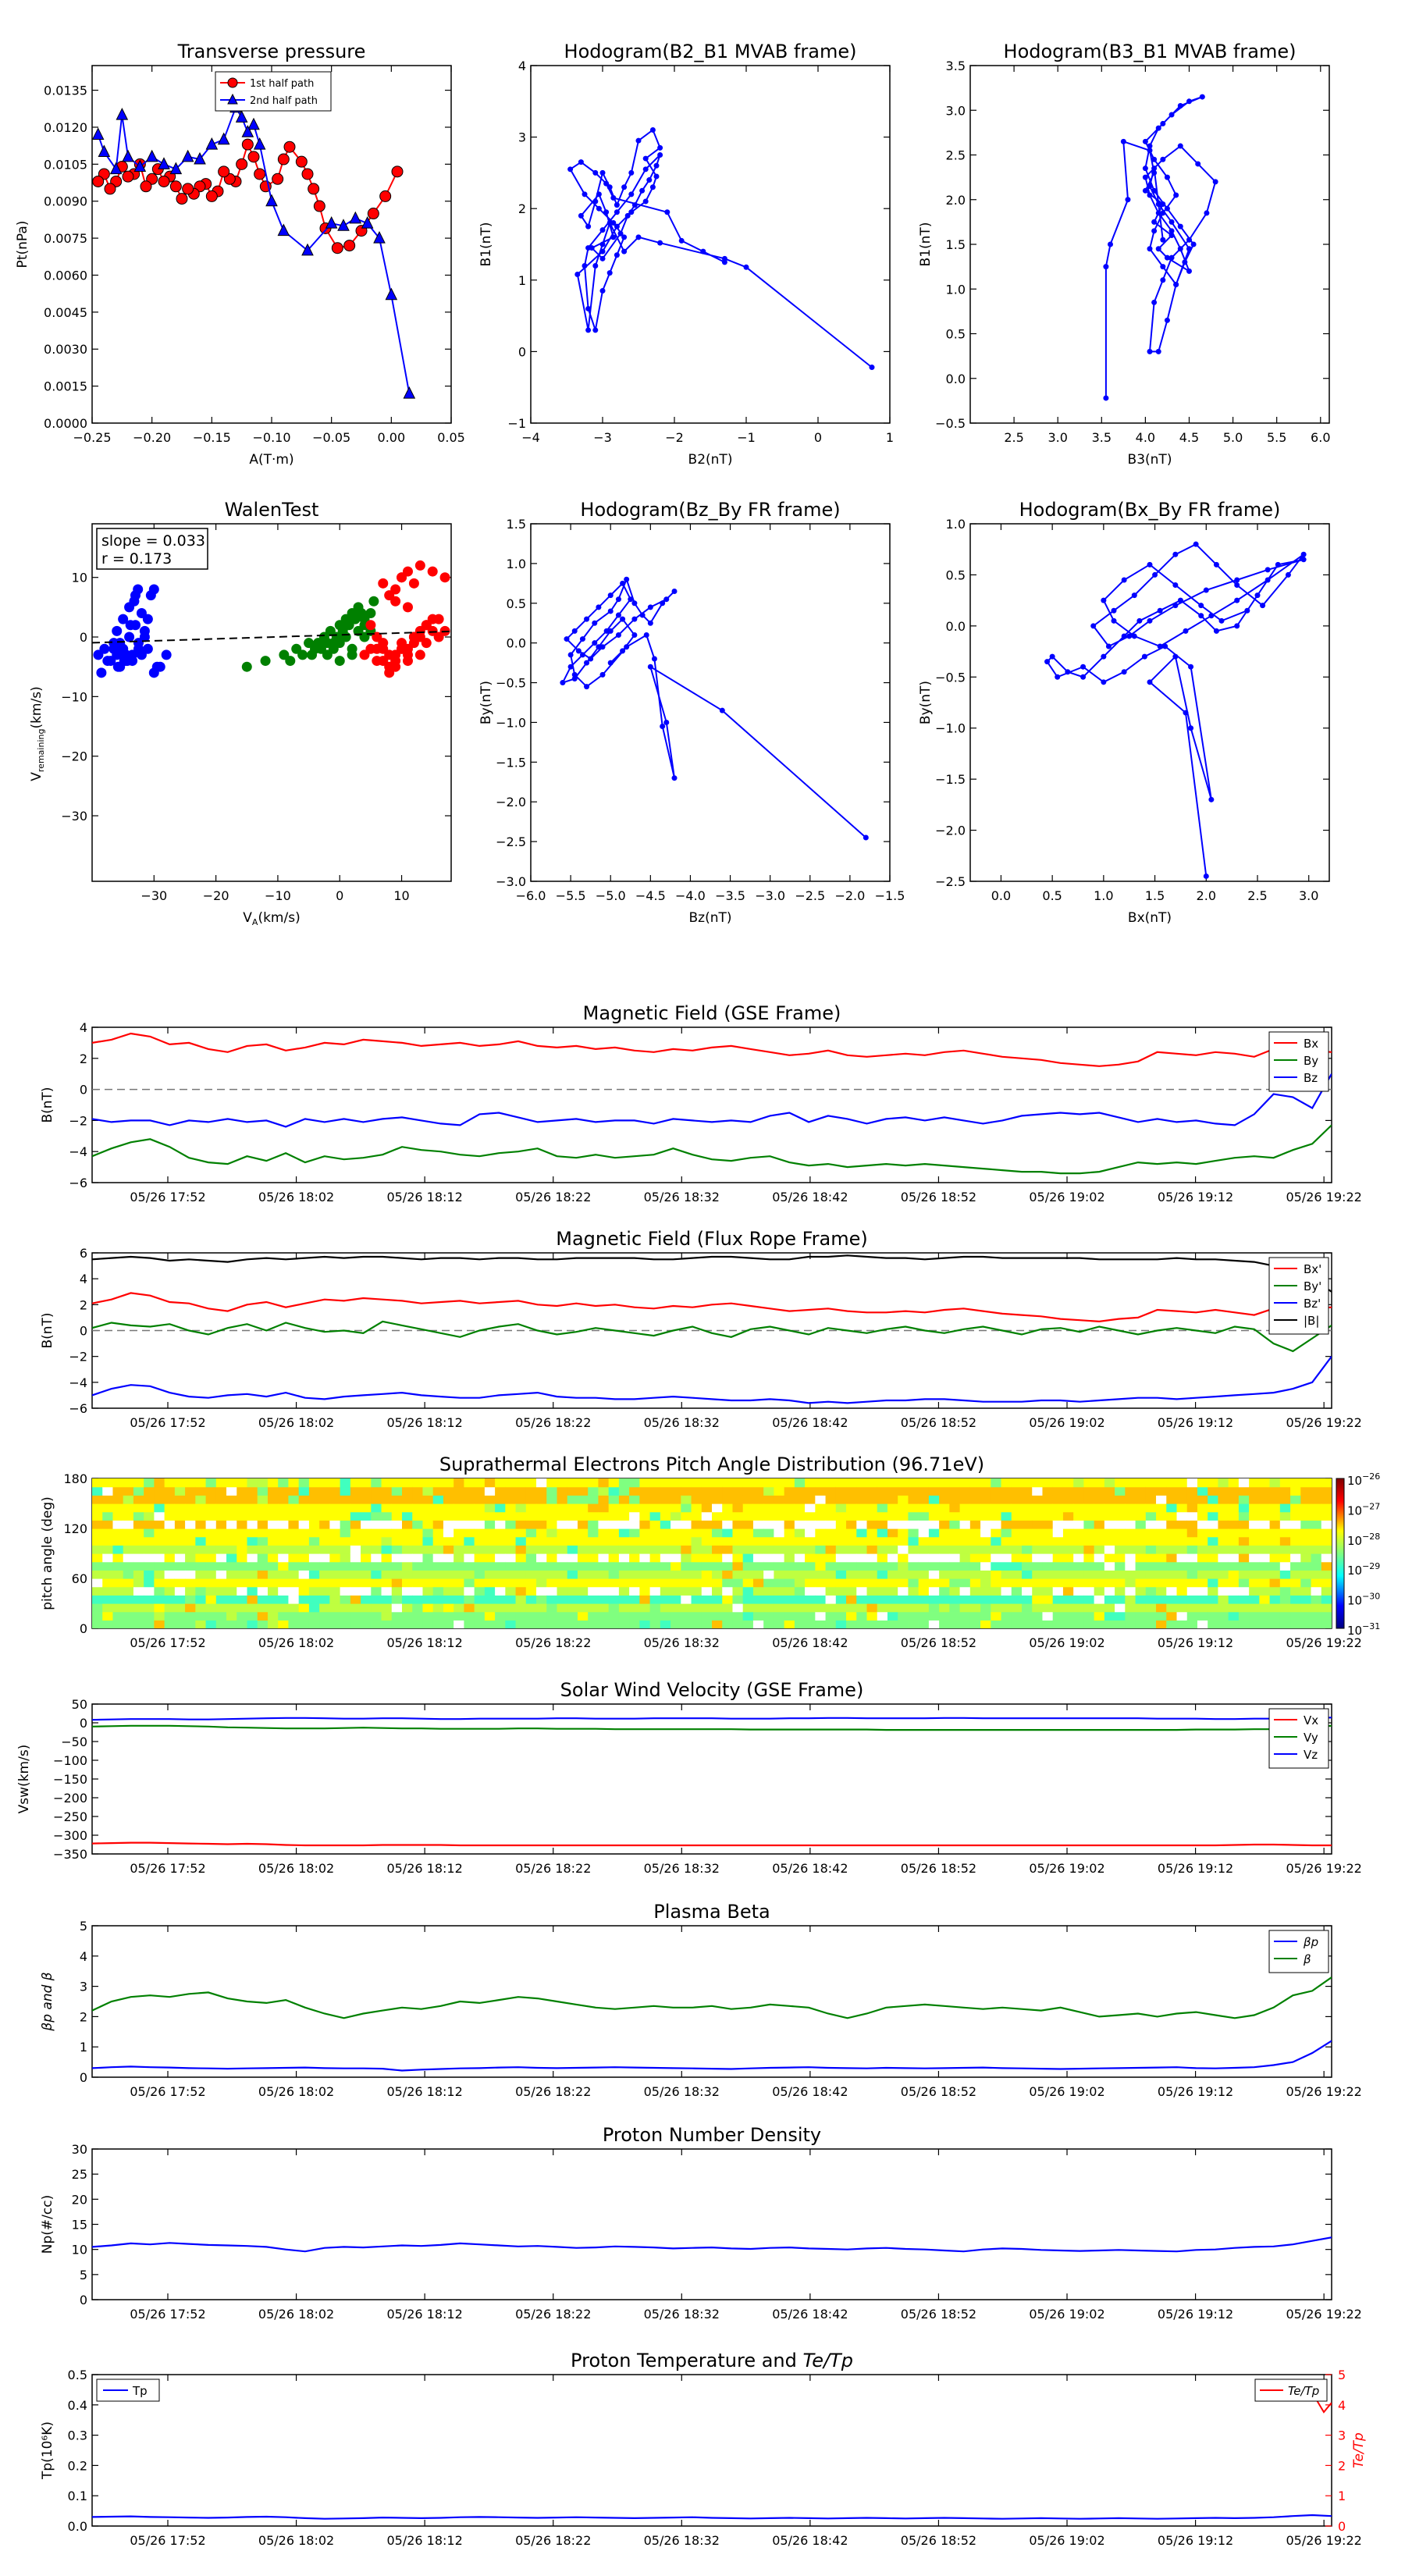 The width and height of the screenshot is (1405, 2576). What do you see at coordinates (553, 2314) in the screenshot?
I see `proton-density-xtick-label: 05/26 18:22` at bounding box center [553, 2314].